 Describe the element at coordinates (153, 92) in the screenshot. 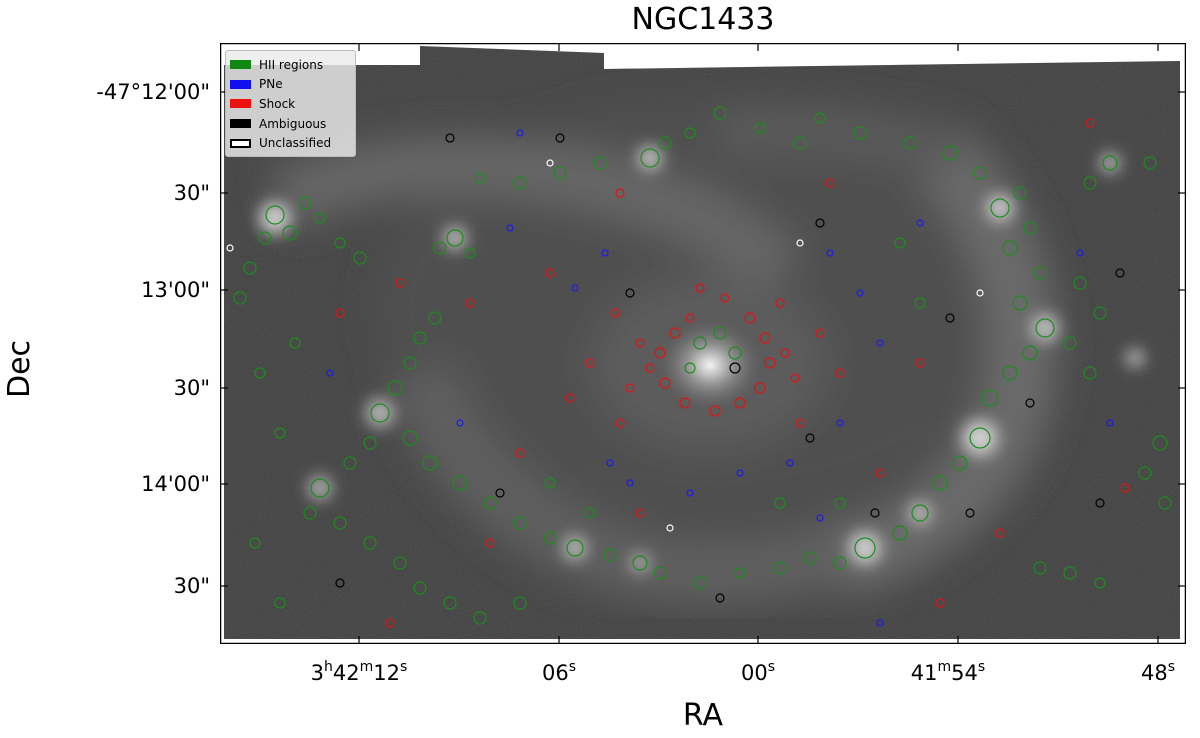

I see `ytick-label-0: -47°12'00"` at that location.